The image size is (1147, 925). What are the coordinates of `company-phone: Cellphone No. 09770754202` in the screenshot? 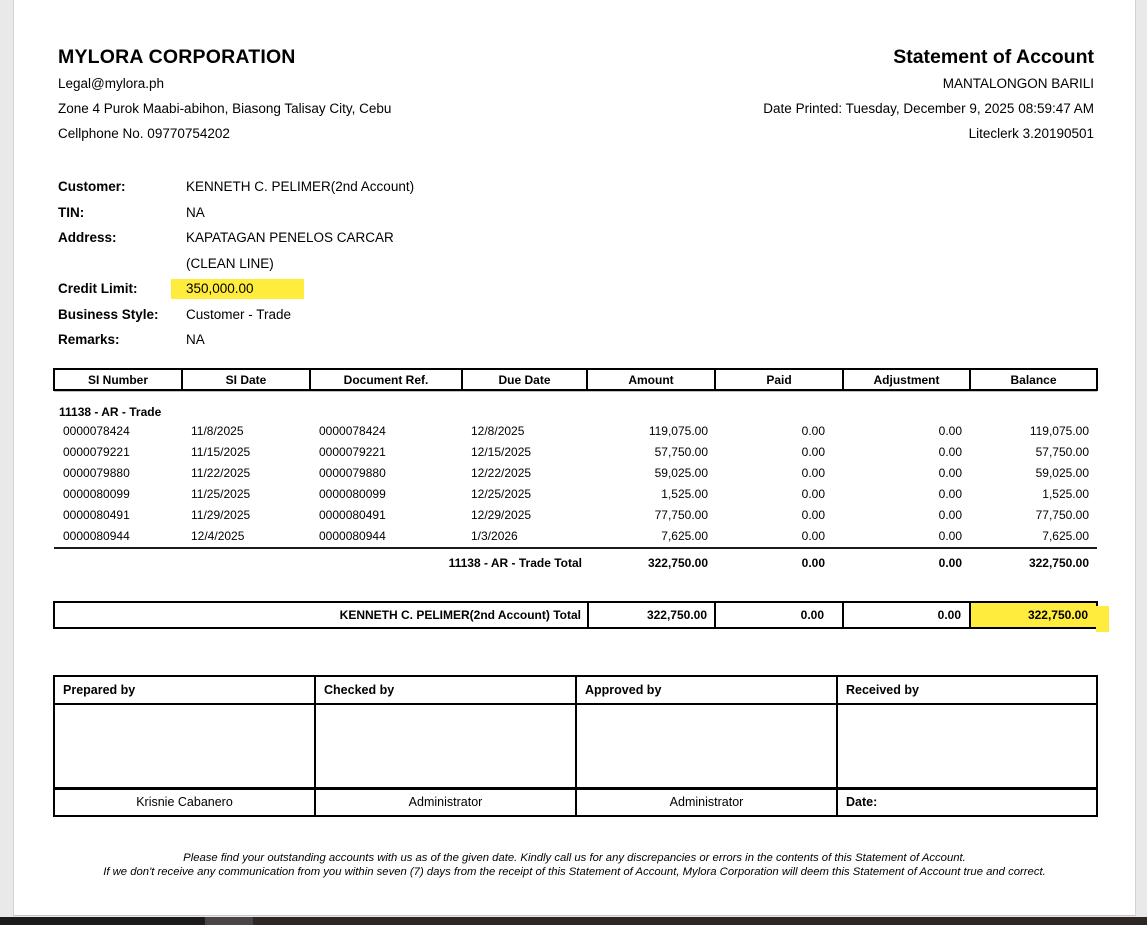 It's located at (144, 133).